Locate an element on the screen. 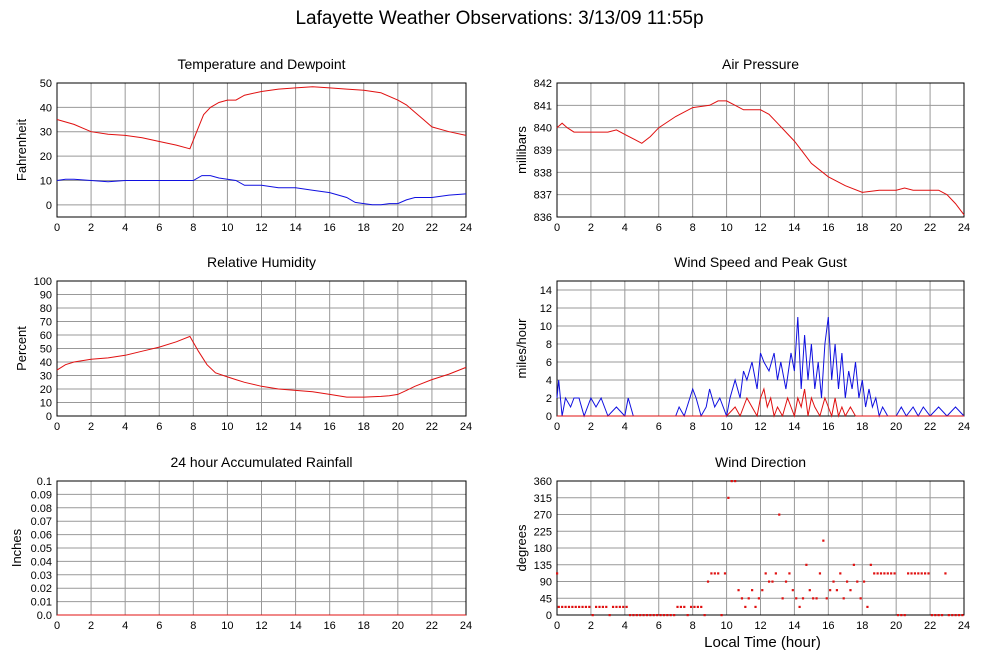  direction-title: Wind Direction is located at coordinates (760, 462).